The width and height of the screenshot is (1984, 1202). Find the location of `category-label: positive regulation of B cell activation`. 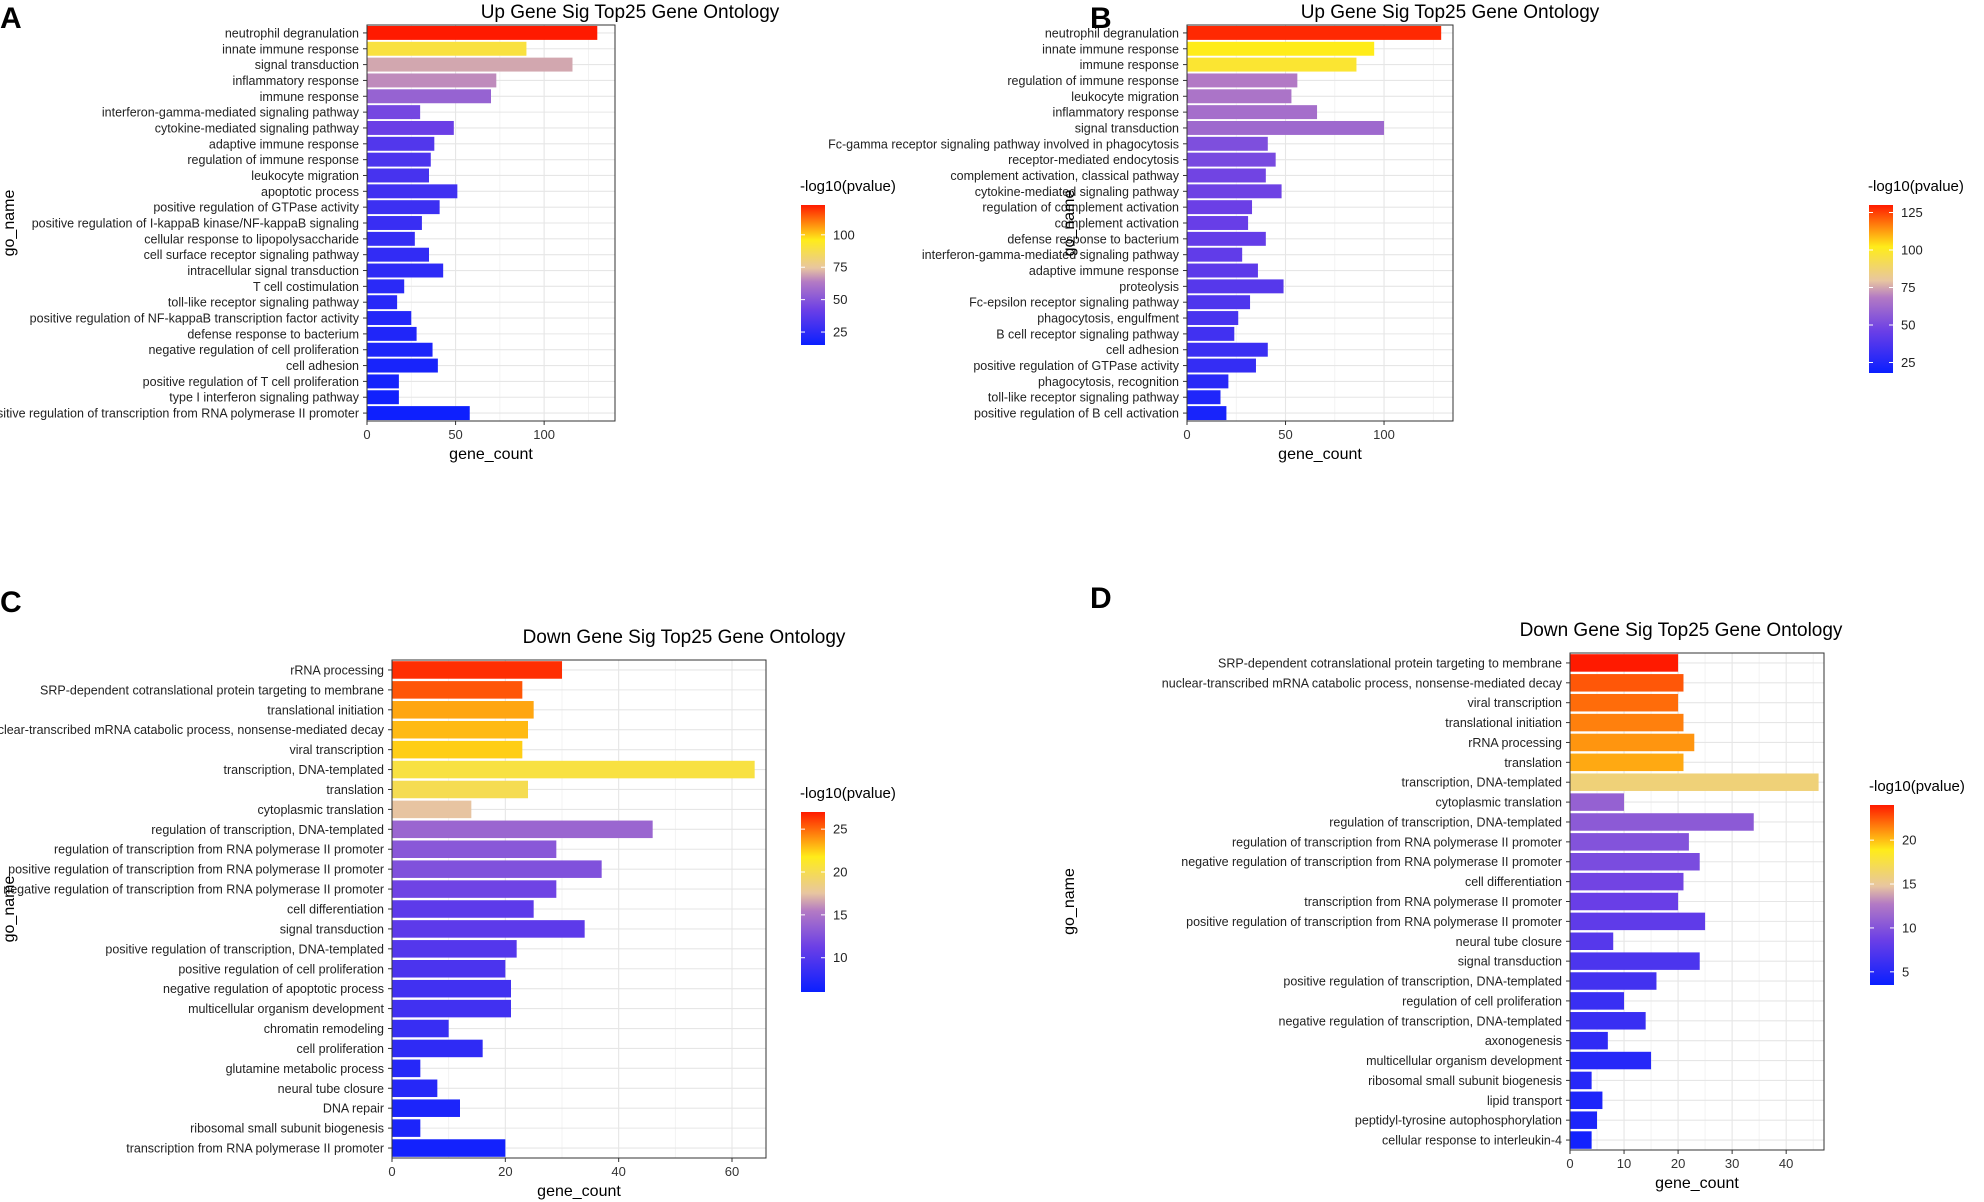

category-label: positive regulation of B cell activation is located at coordinates (1076, 414).